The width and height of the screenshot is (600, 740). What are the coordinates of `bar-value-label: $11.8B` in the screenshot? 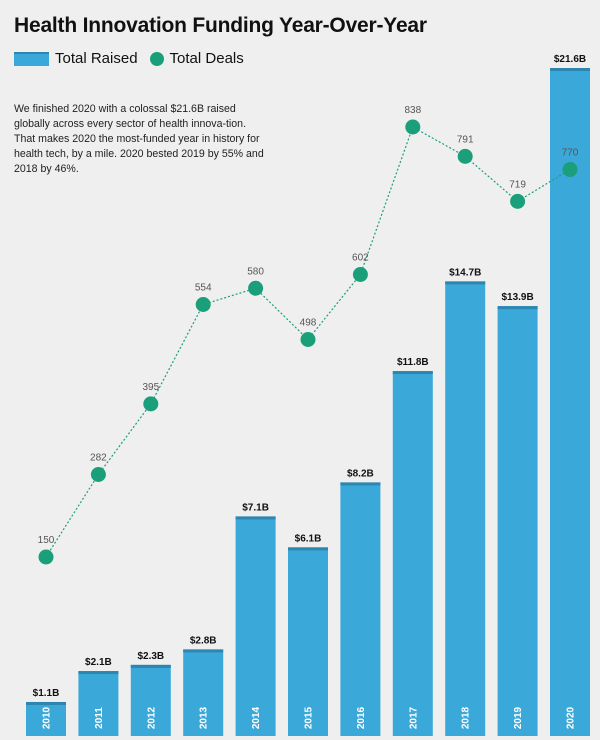 It's located at (413, 362).